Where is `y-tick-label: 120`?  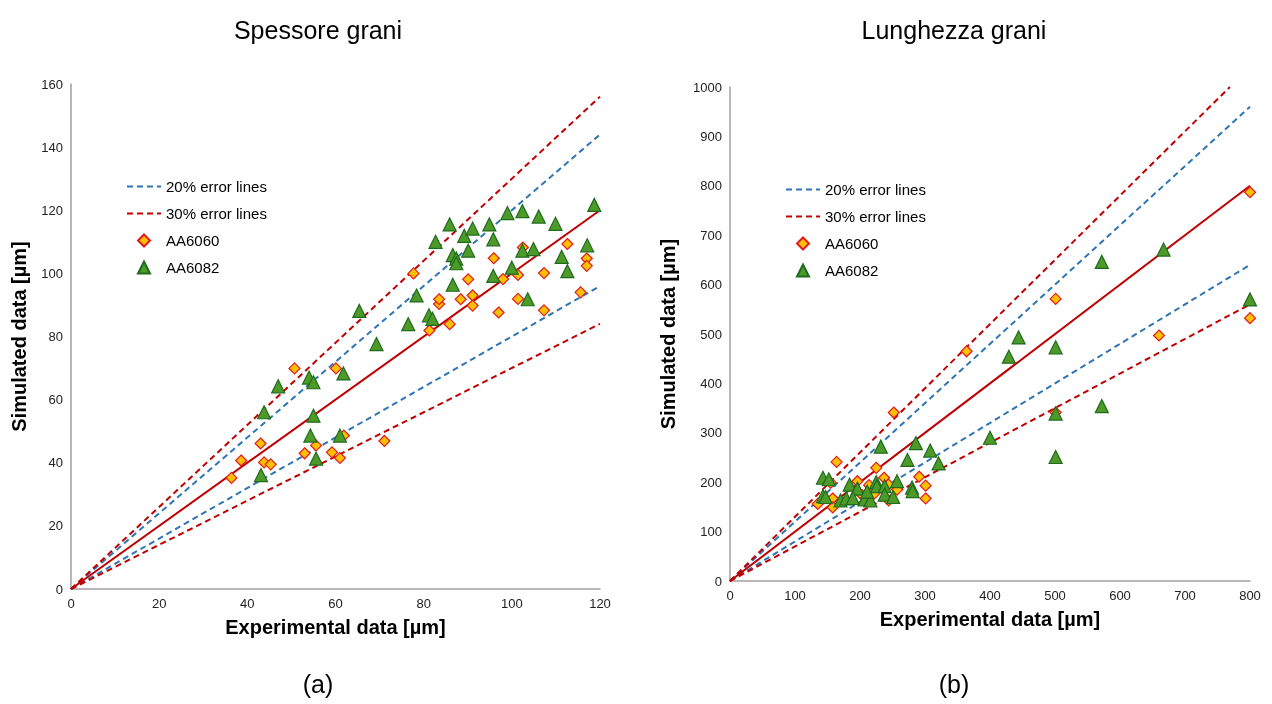
y-tick-label: 120 is located at coordinates (52, 210).